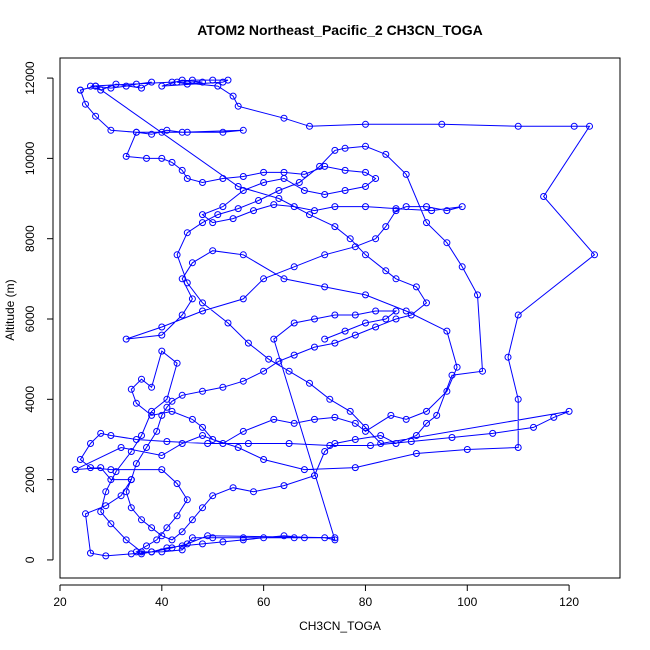  Describe the element at coordinates (162, 602) in the screenshot. I see `x-tick-label: 40` at that location.